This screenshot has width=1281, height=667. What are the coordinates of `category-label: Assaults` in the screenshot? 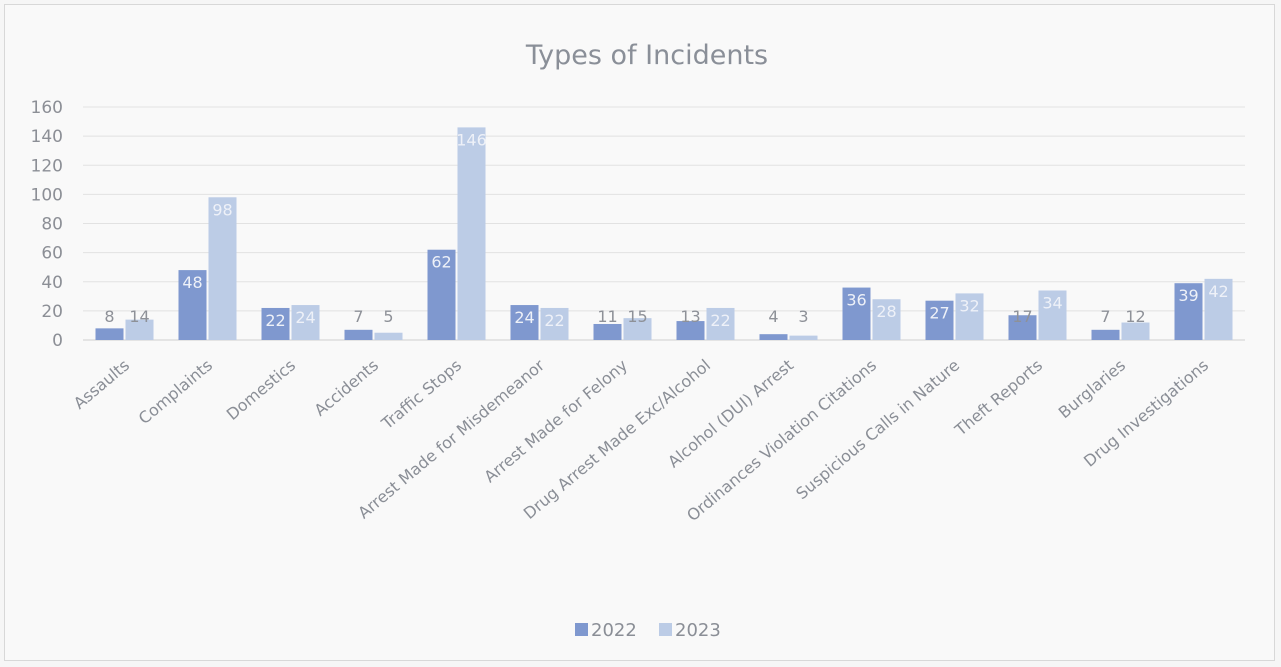 It's located at (101, 384).